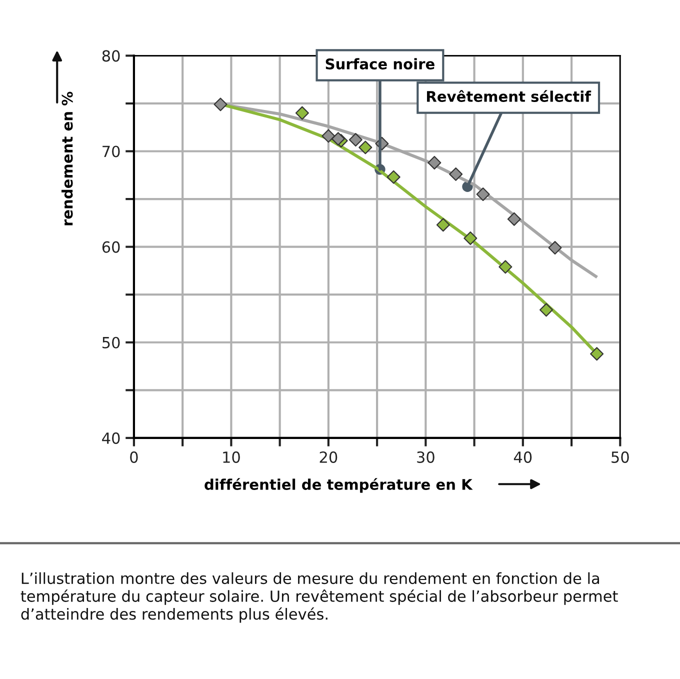  Describe the element at coordinates (338, 485) in the screenshot. I see `x-axis-title: différentiel de température en K` at that location.